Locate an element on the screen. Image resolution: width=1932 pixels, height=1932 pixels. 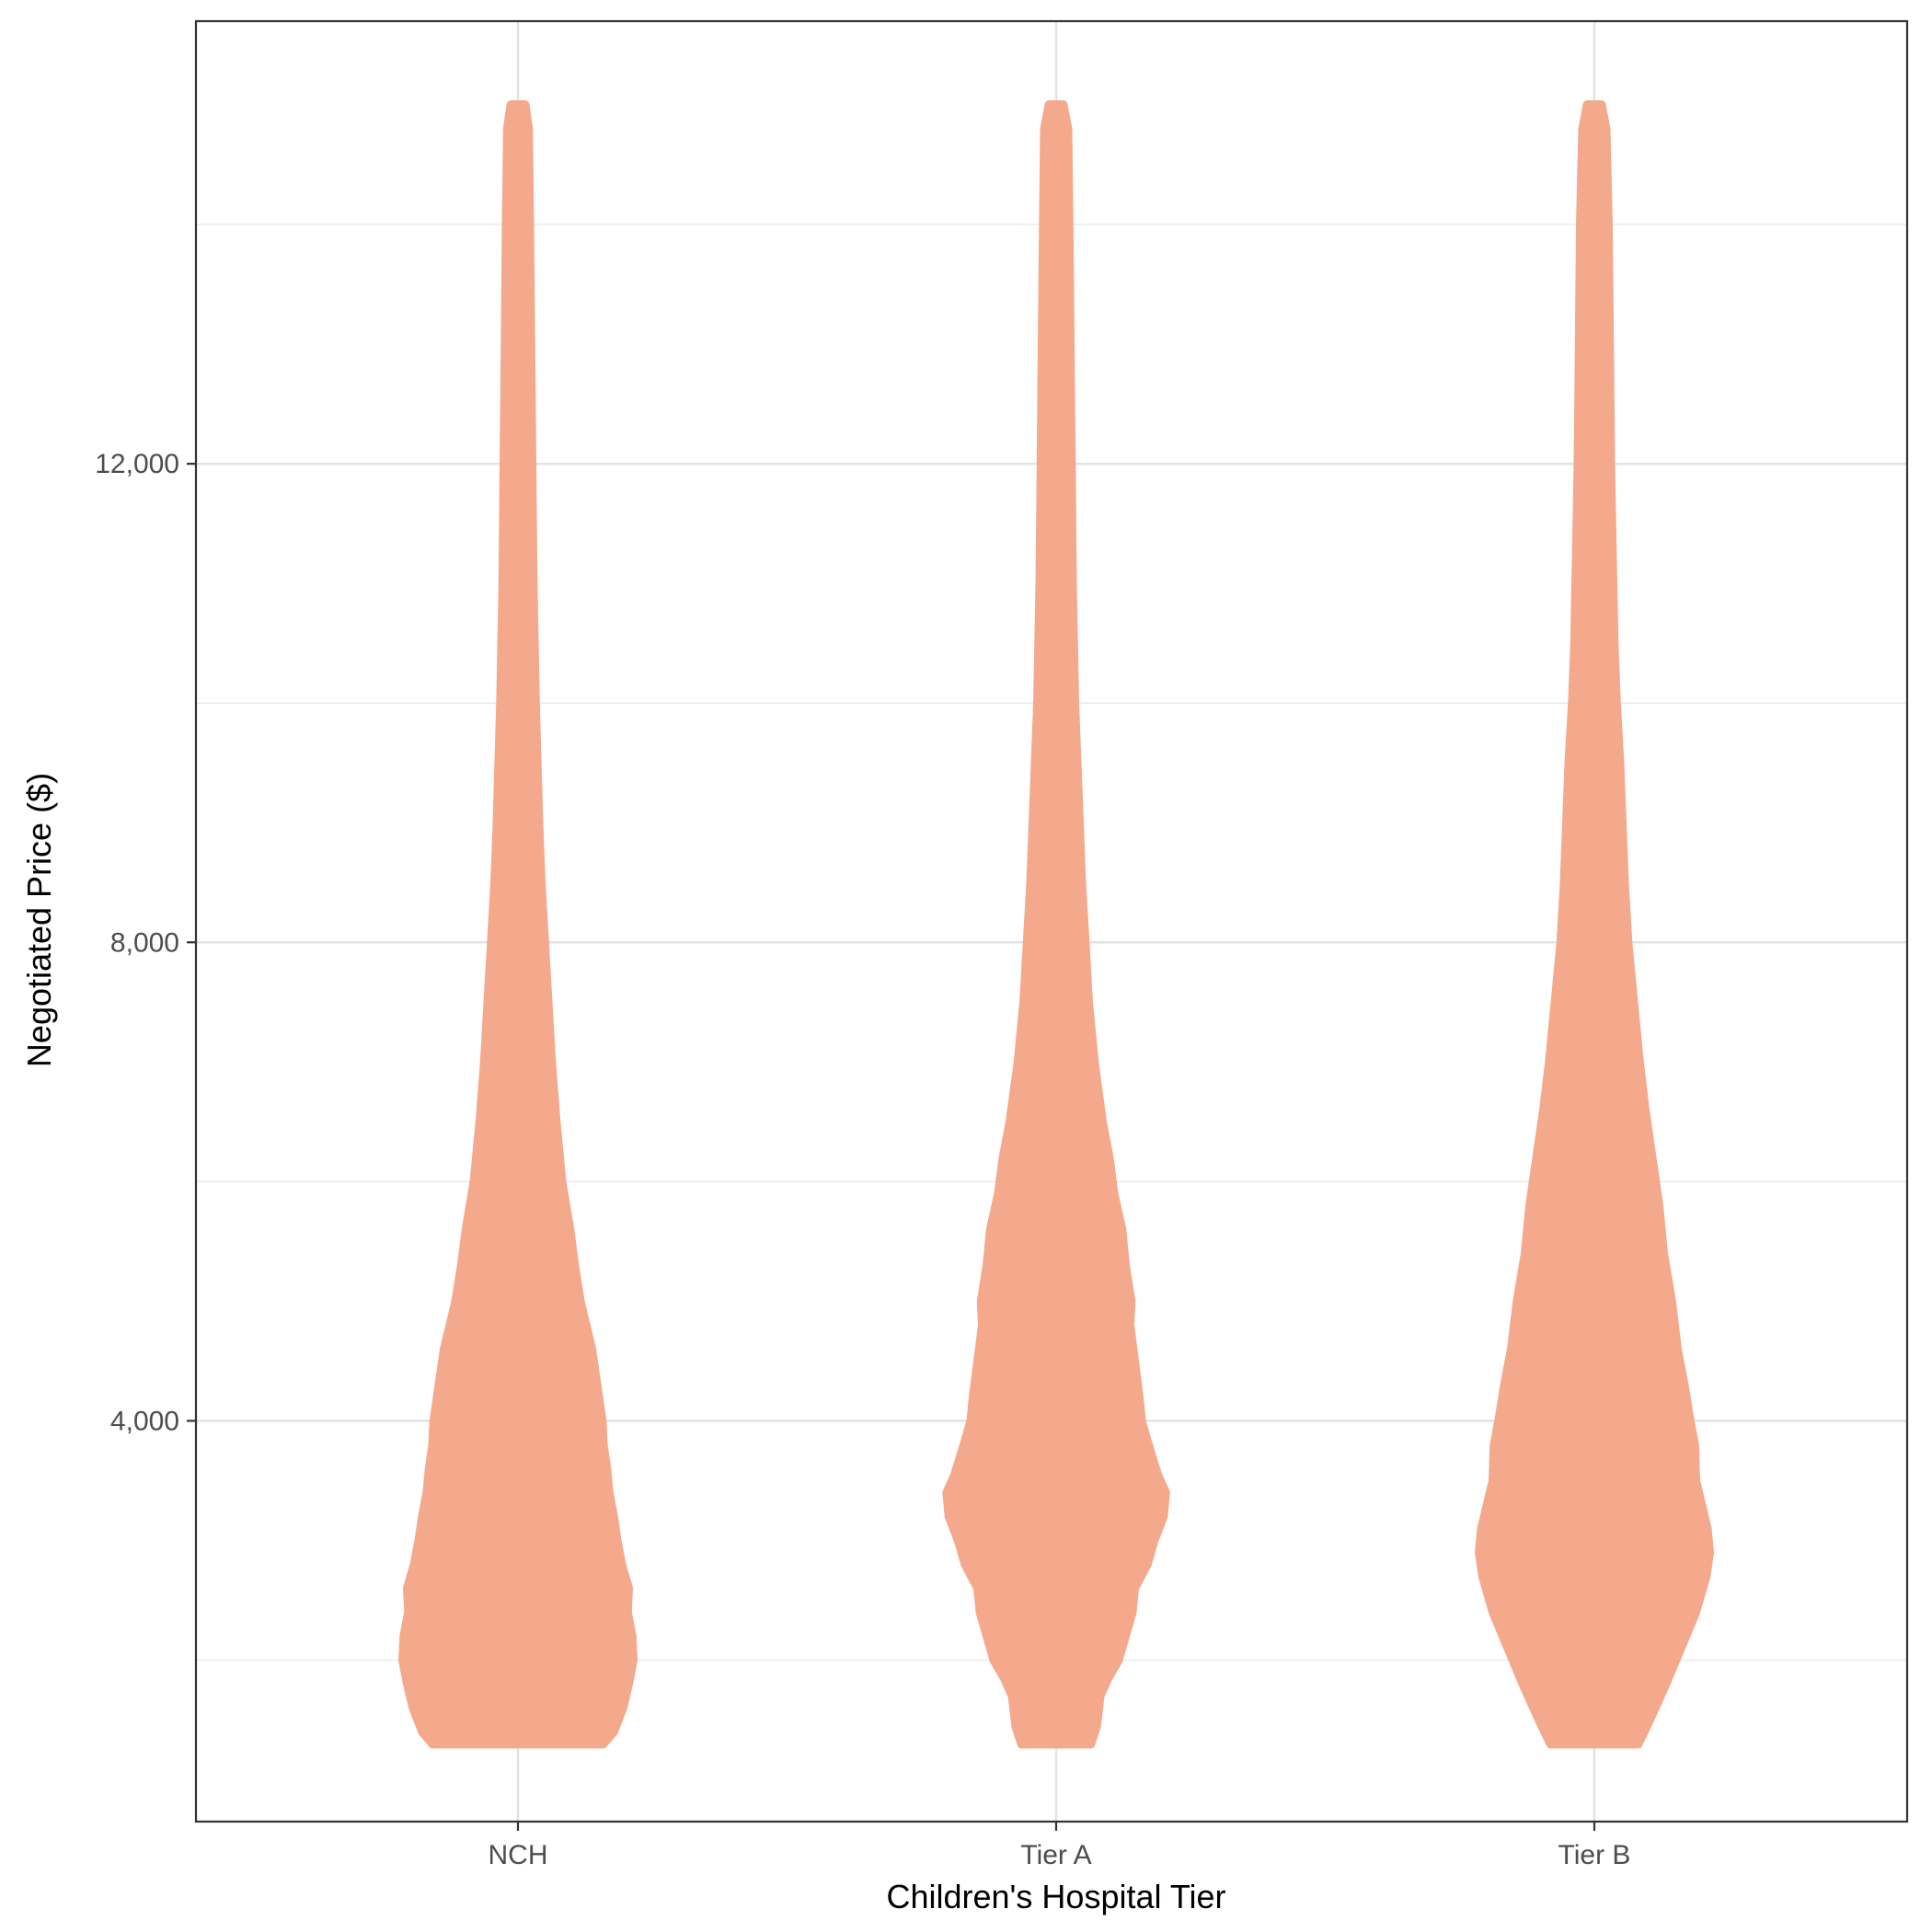
violin-tier-b is located at coordinates (1594, 924).